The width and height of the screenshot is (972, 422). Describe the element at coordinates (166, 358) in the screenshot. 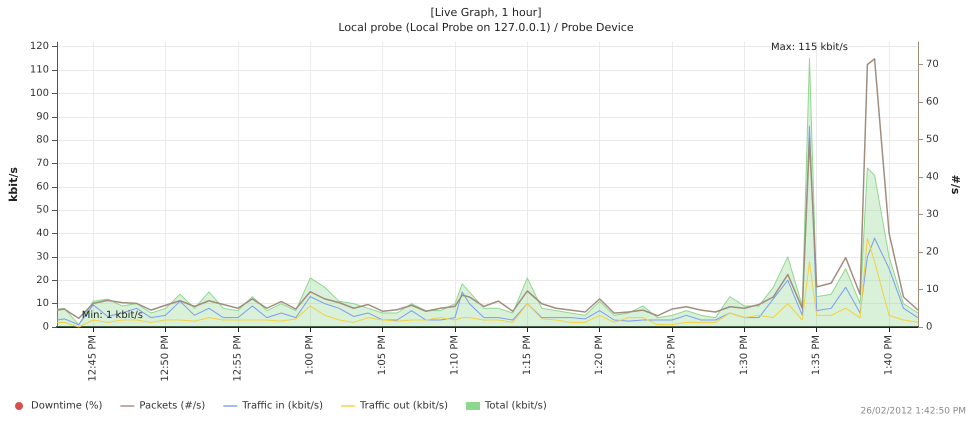

I see `x-tick-label: 12:50 PM` at that location.